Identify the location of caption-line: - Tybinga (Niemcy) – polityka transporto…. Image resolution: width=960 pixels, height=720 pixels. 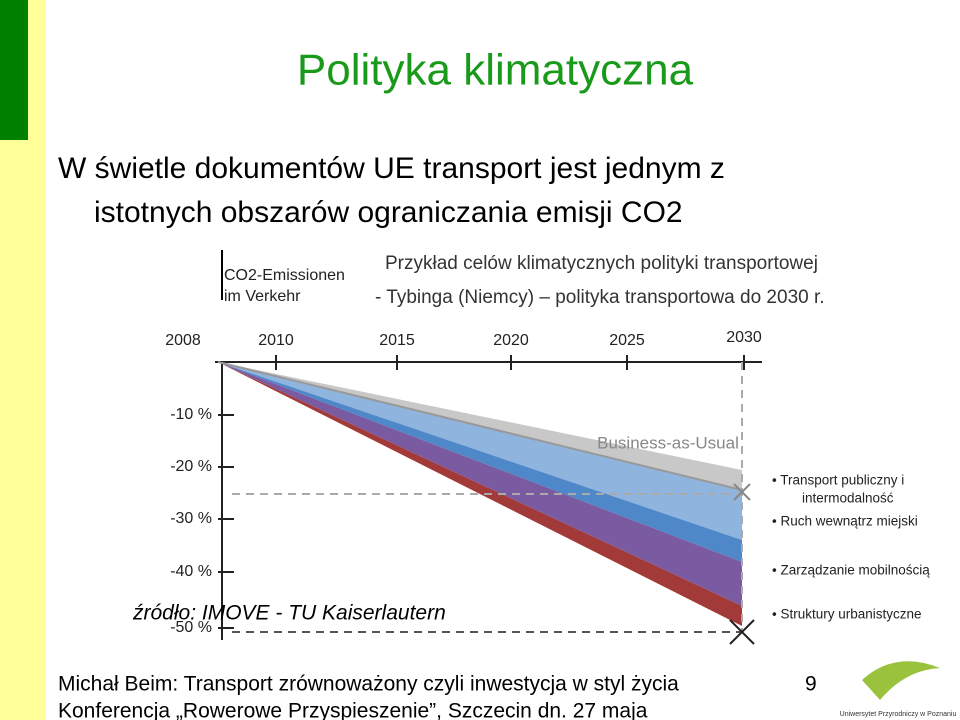
(600, 297).